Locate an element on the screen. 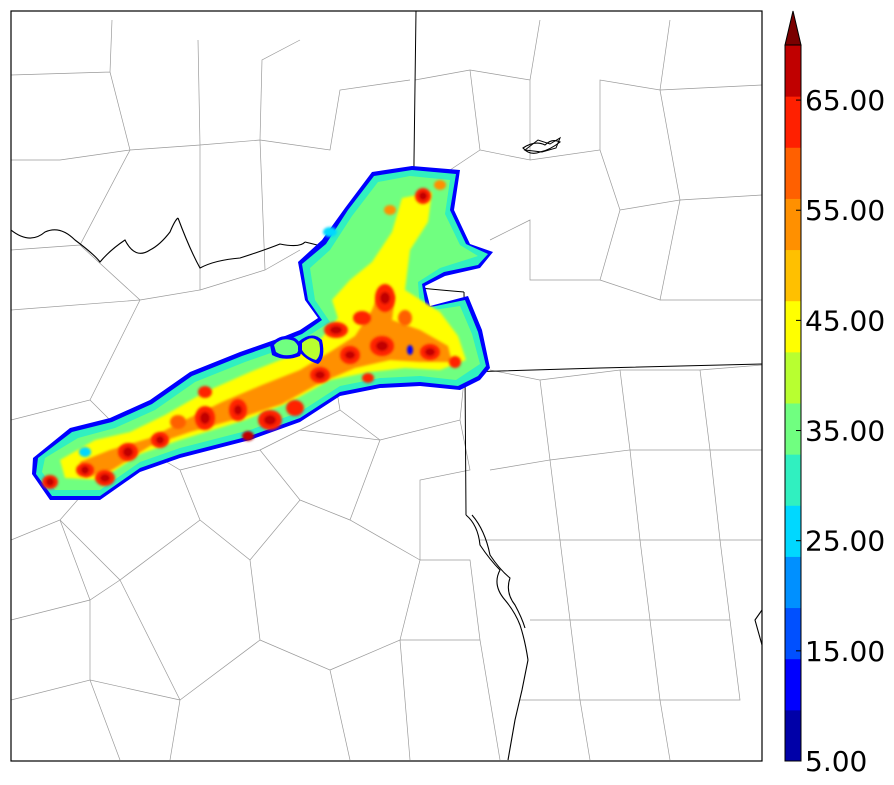  detached-cells is located at coordinates (297, 349).